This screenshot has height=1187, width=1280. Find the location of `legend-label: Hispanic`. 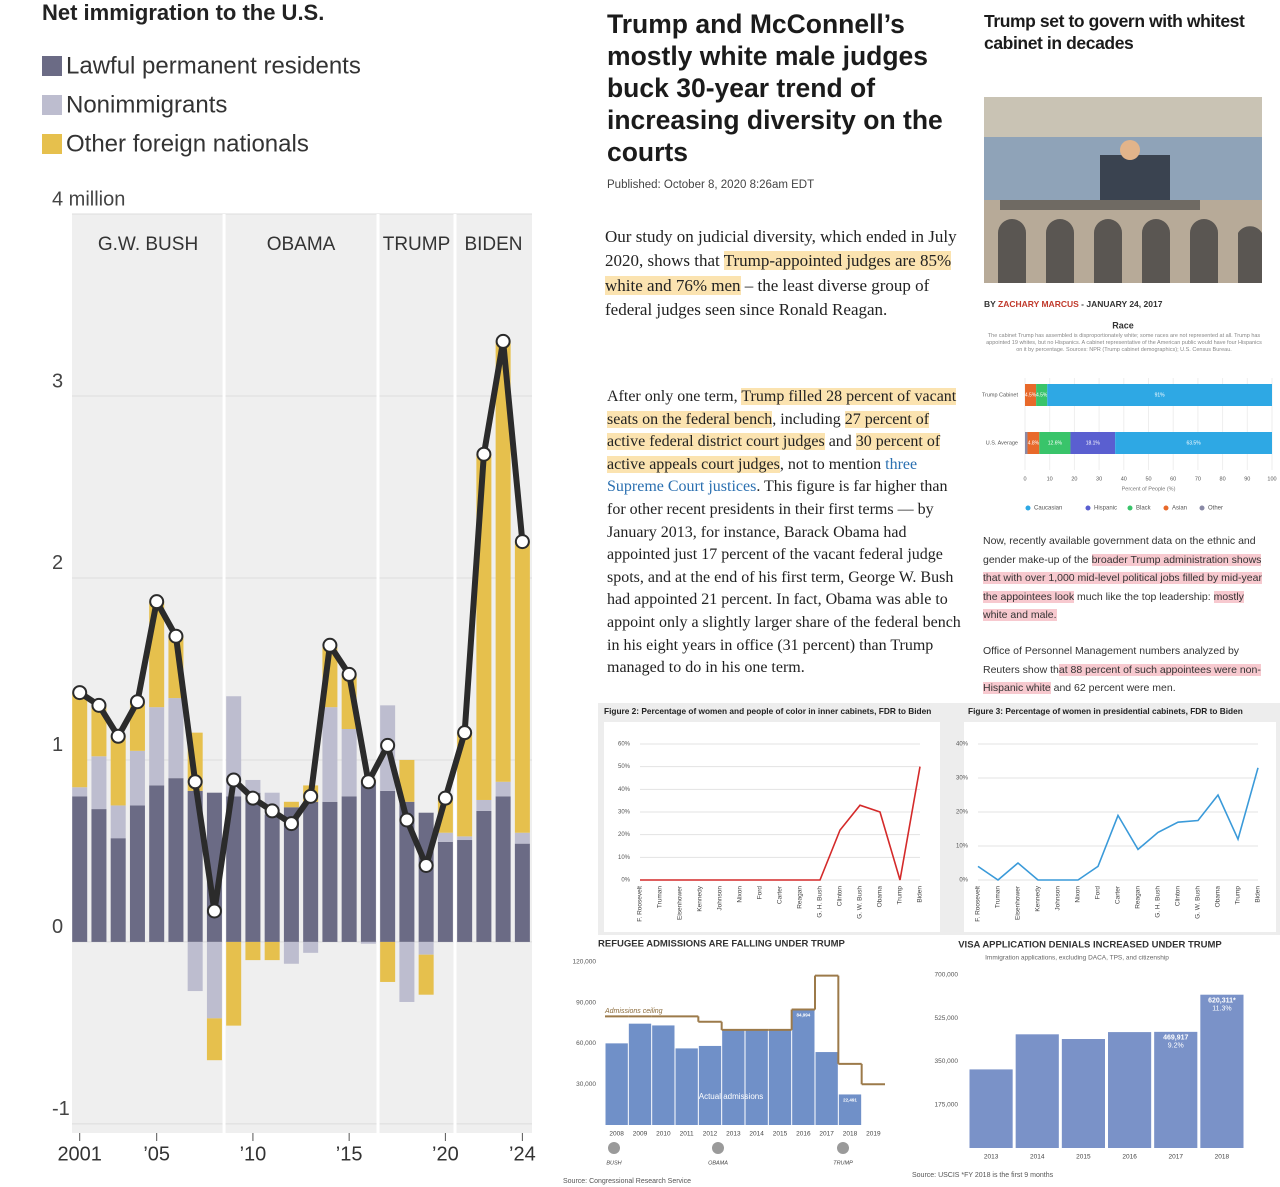

legend-label: Hispanic is located at coordinates (1105, 509).